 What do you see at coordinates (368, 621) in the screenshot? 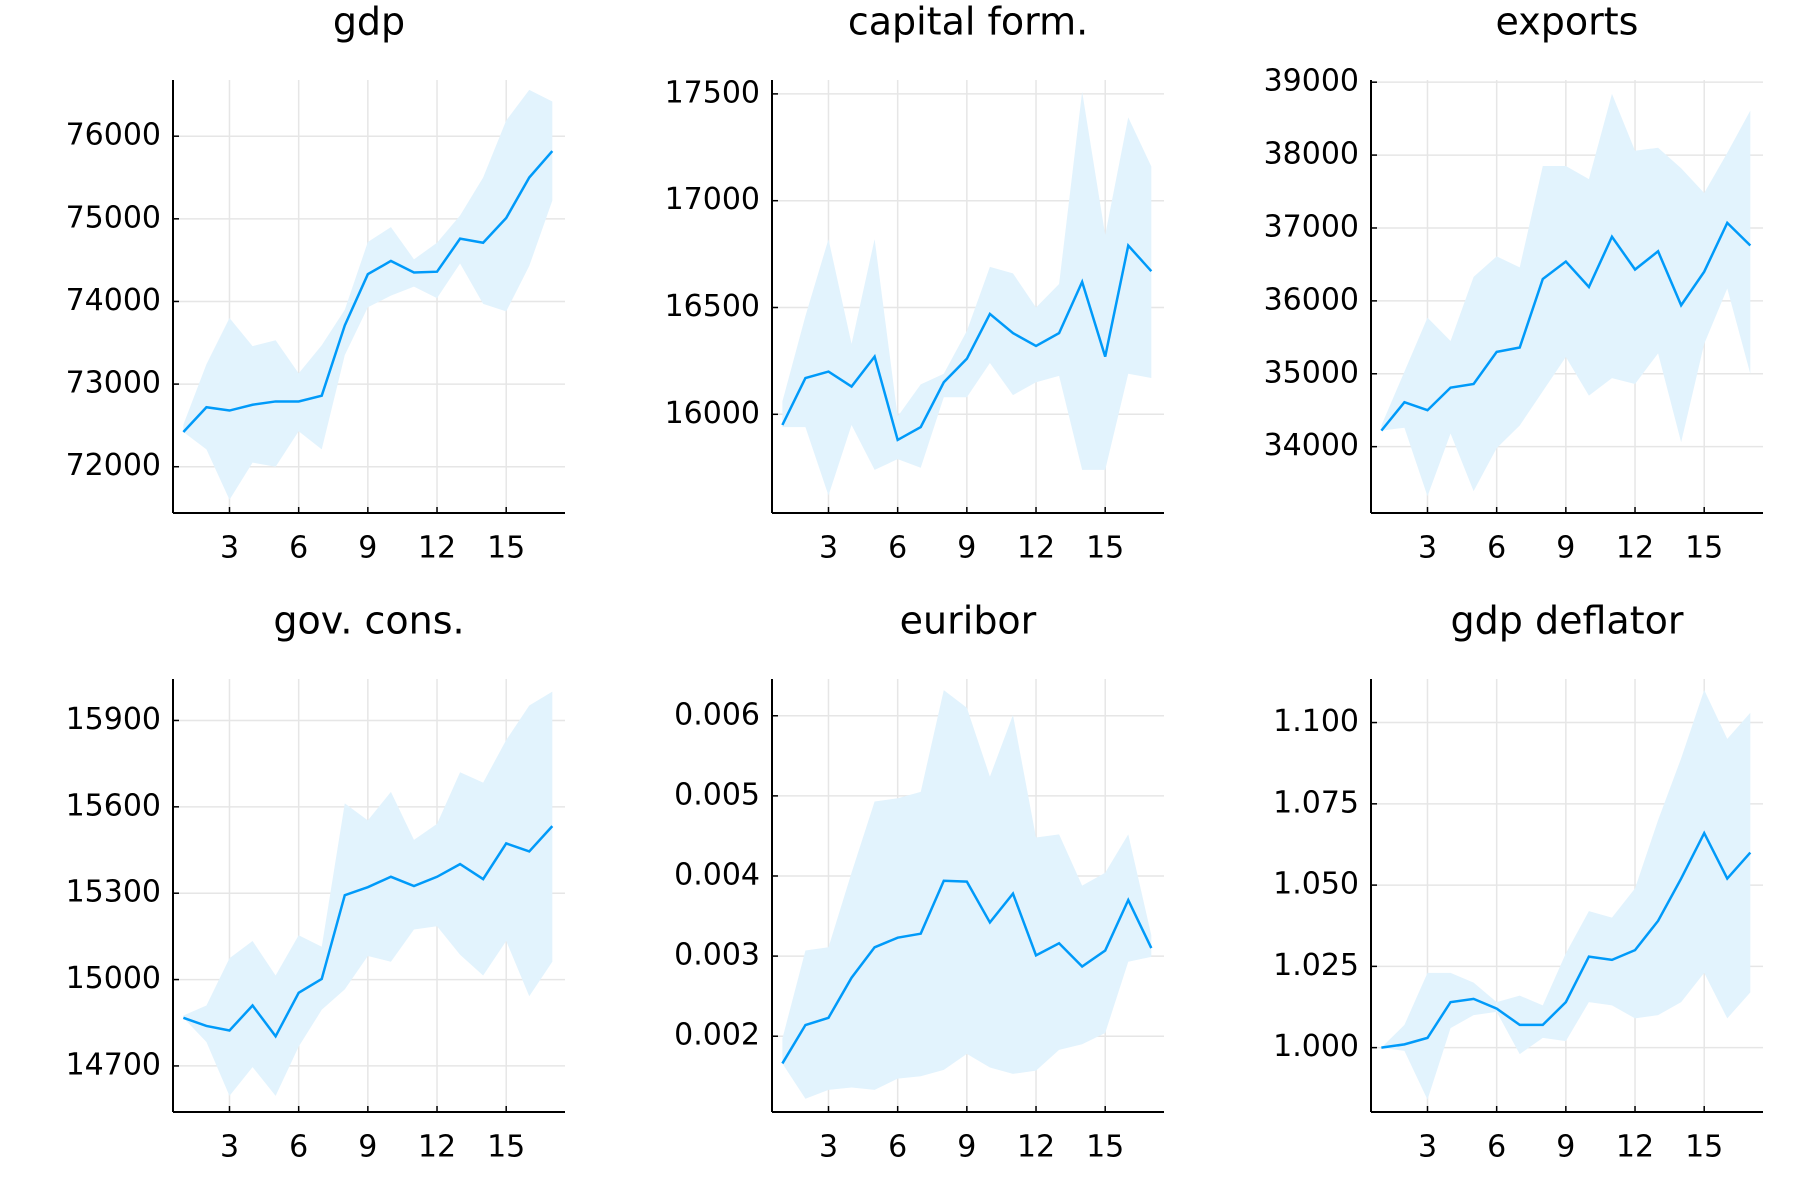
I see `chart-title: gov. cons.` at bounding box center [368, 621].